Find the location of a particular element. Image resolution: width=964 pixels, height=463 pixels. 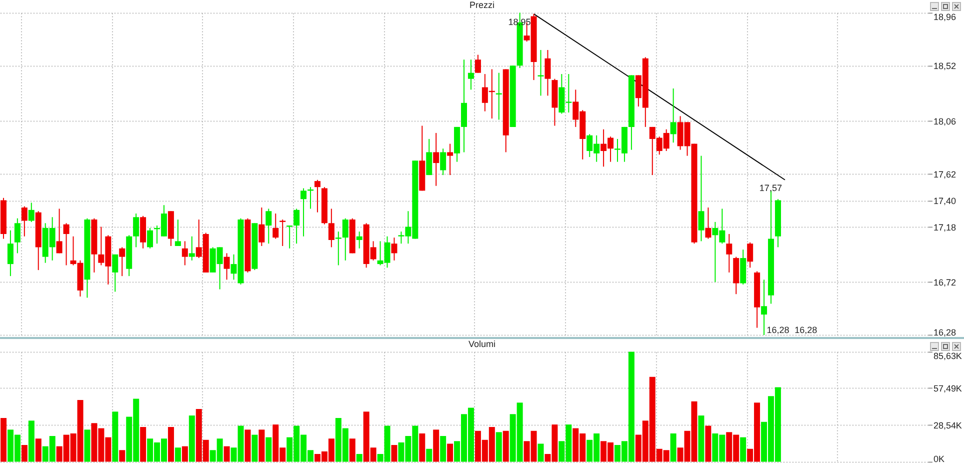

chart-title: Prezzi is located at coordinates (482, 5).